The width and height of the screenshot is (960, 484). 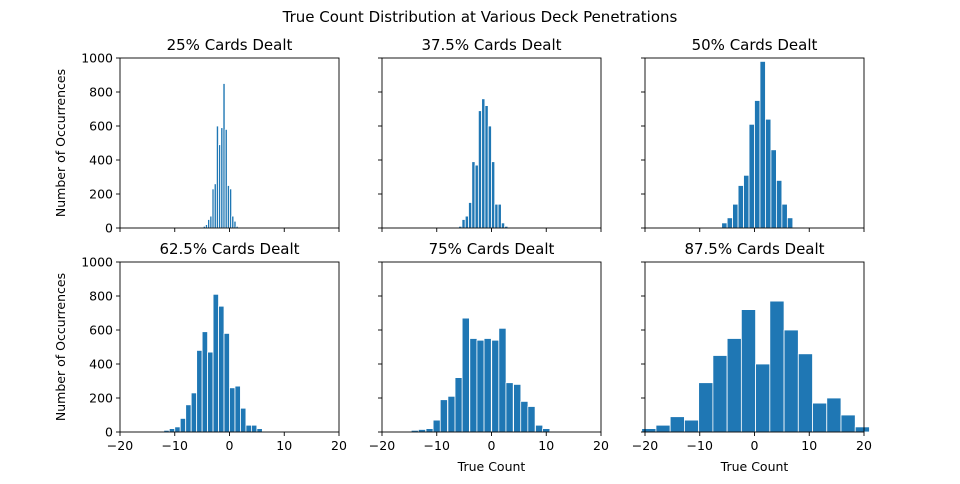 I want to click on subplot-5: −20 −10 0 10 20 75% Cards Dealt True Count, so click(x=489, y=357).